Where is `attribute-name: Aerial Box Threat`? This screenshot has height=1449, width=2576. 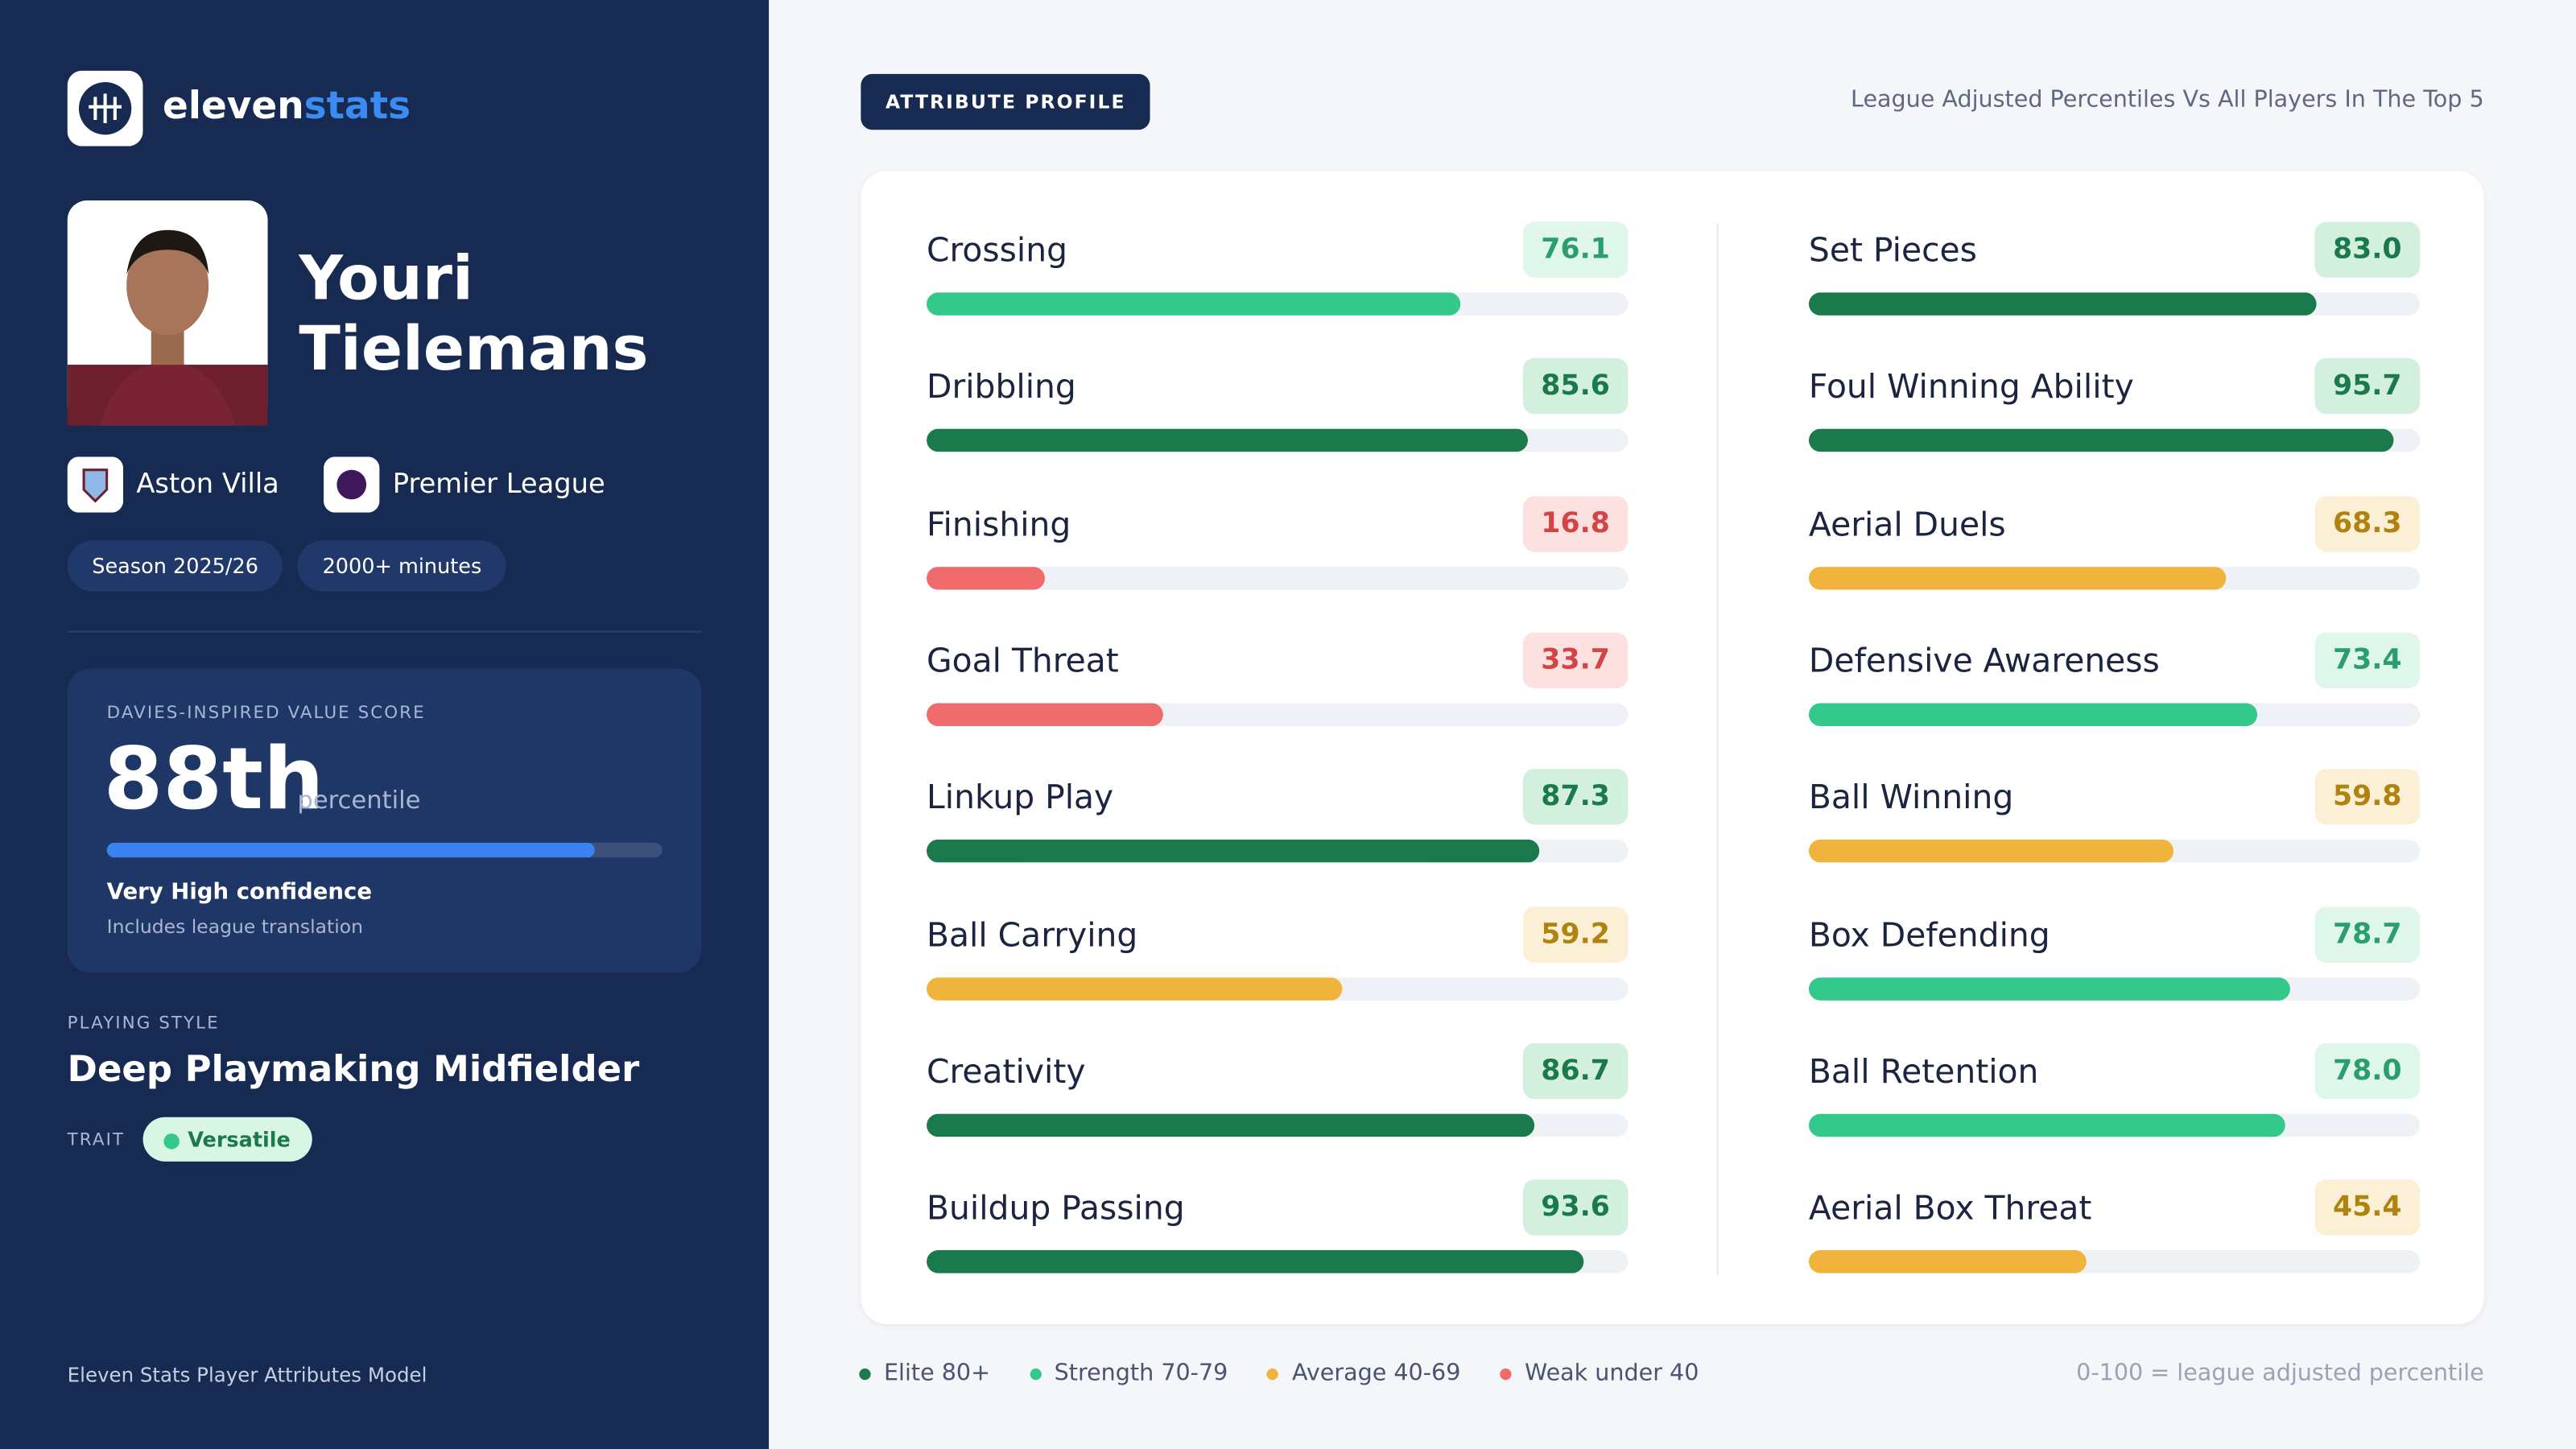
attribute-name: Aerial Box Threat is located at coordinates (1950, 1207).